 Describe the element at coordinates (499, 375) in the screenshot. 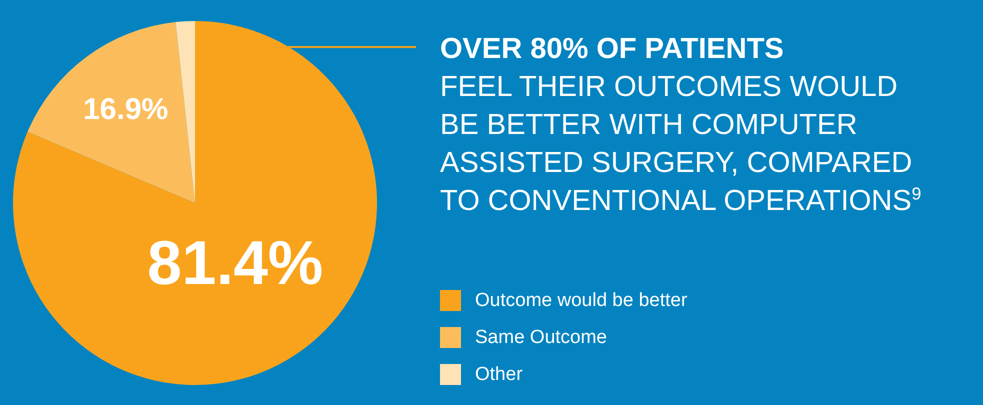

I see `legend-label: Other` at that location.